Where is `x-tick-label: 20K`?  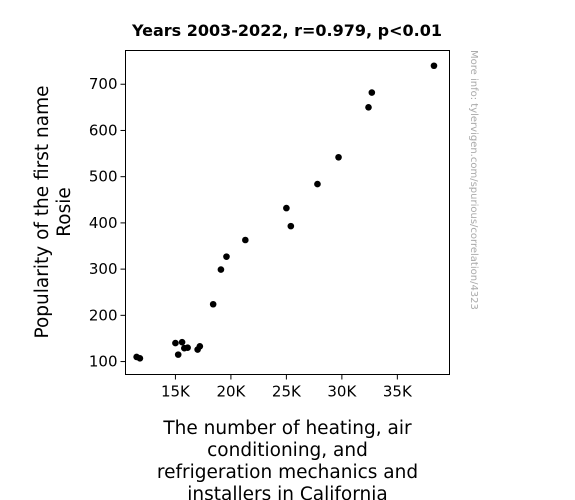 x-tick-label: 20K is located at coordinates (231, 392).